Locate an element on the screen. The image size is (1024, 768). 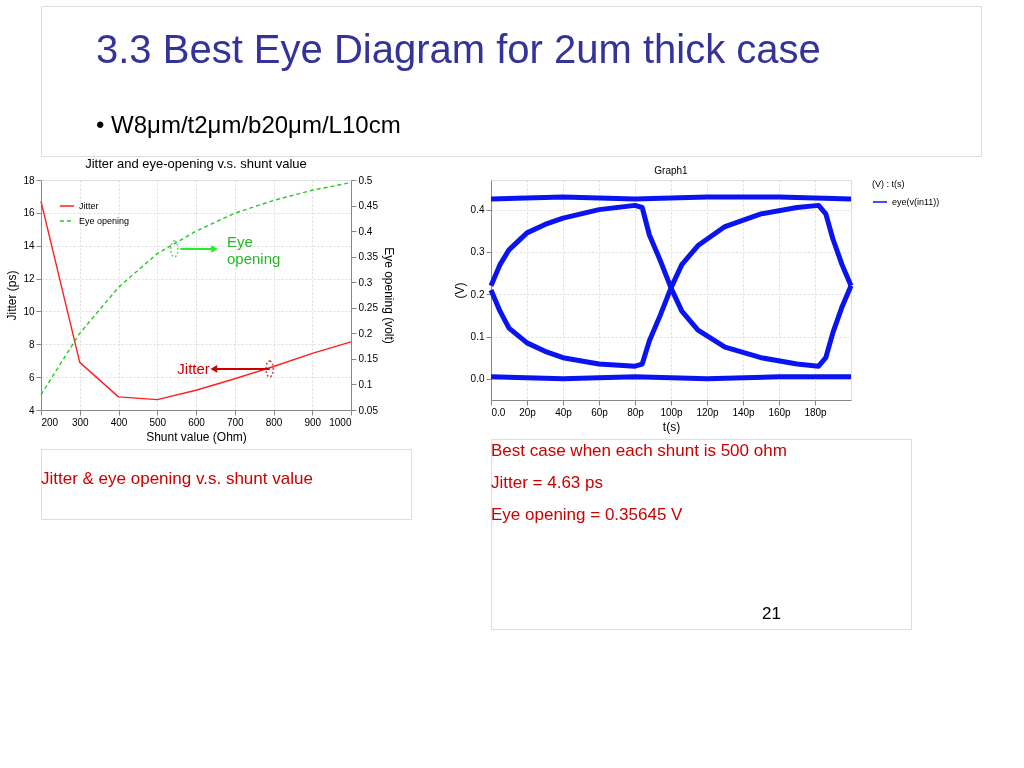
text: 21 is located at coordinates (771, 613).